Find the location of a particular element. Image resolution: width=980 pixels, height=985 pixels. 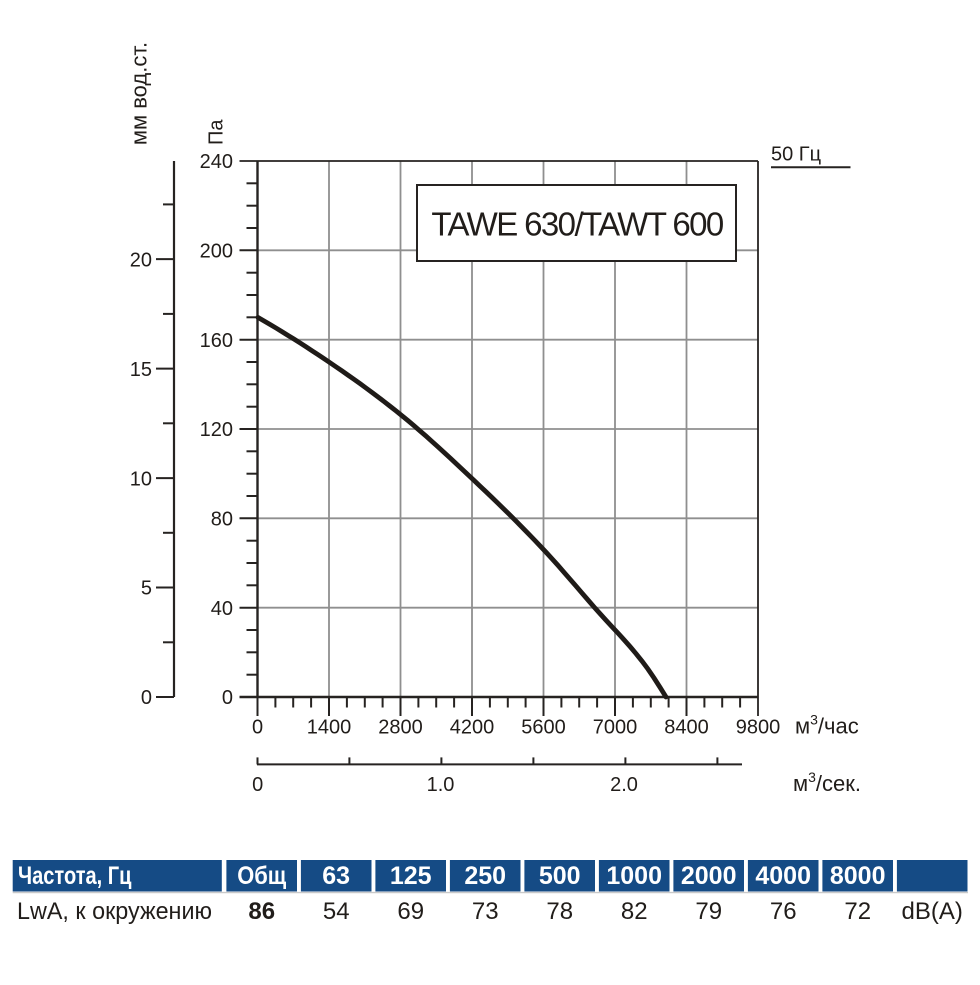

svg-text: 8400 is located at coordinates (686, 728).